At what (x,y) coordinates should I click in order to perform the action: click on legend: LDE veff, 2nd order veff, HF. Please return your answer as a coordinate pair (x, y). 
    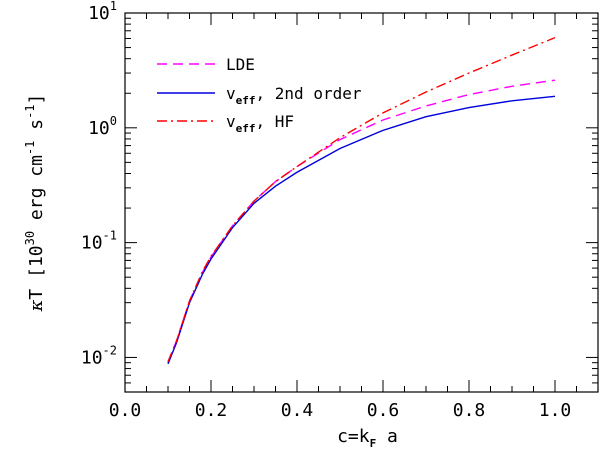
    Looking at the image, I should click on (259, 95).